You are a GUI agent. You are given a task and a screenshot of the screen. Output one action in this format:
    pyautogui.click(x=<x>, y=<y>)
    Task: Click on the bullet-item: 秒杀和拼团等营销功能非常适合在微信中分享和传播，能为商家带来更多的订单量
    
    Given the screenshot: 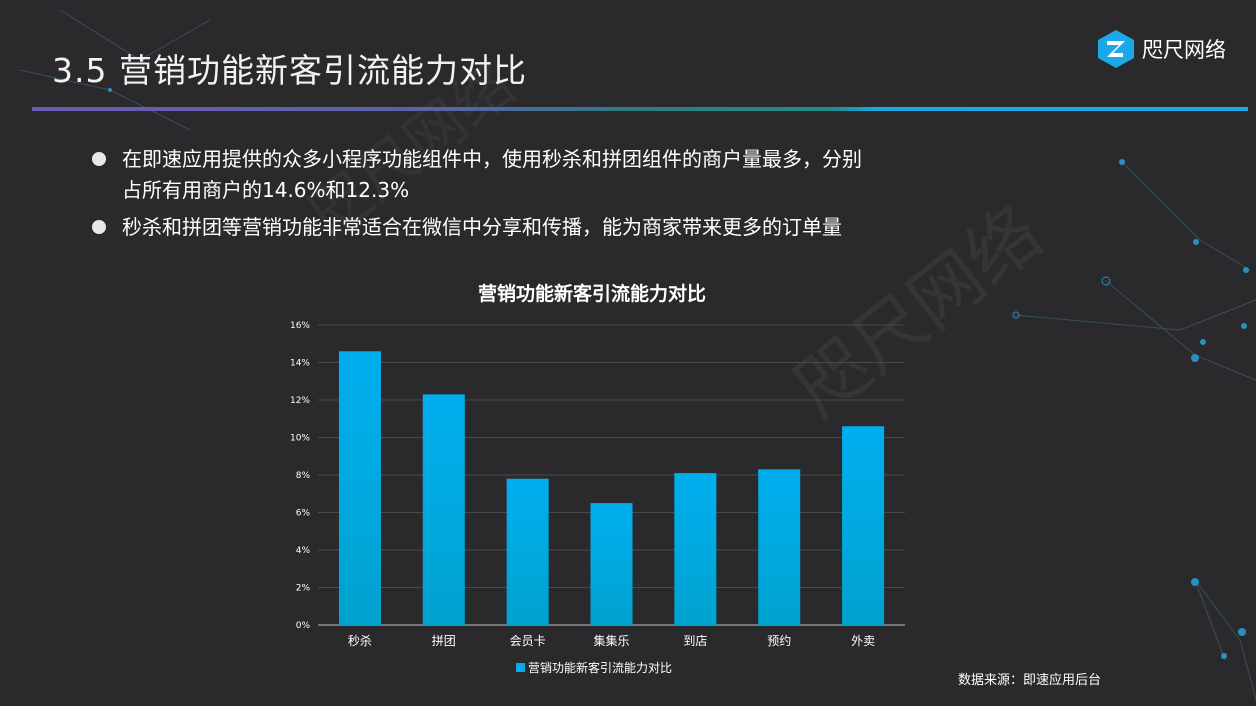 What is the action you would take?
    pyautogui.click(x=477, y=227)
    